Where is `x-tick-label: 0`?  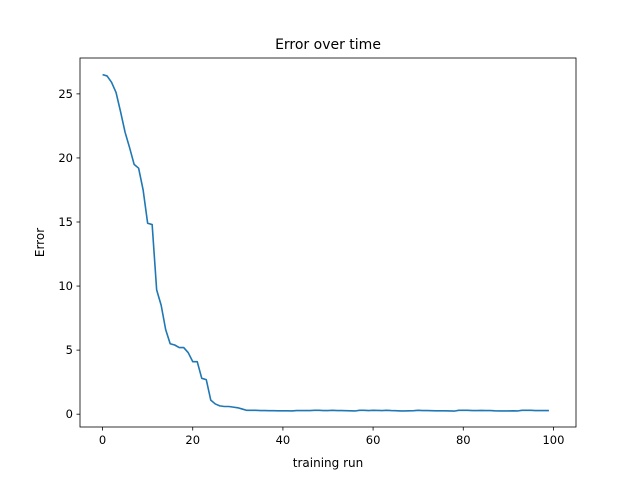
x-tick-label: 0 is located at coordinates (102, 440).